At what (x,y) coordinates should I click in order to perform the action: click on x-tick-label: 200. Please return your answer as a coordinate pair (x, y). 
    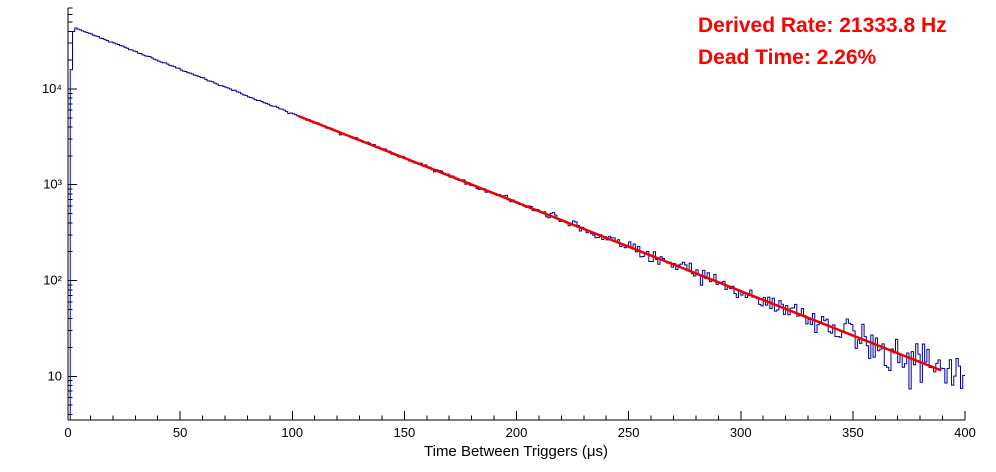
    Looking at the image, I should click on (517, 432).